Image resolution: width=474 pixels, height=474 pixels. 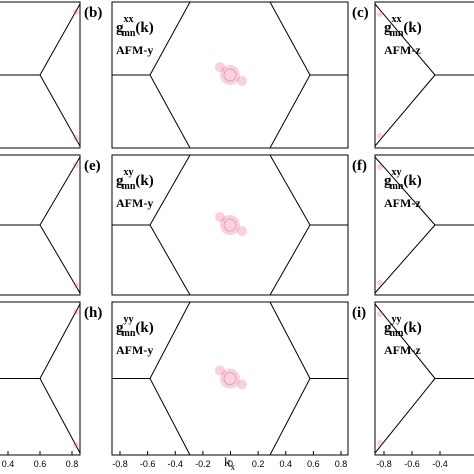 What do you see at coordinates (93, 13) in the screenshot?
I see `panel-label: (b)` at bounding box center [93, 13].